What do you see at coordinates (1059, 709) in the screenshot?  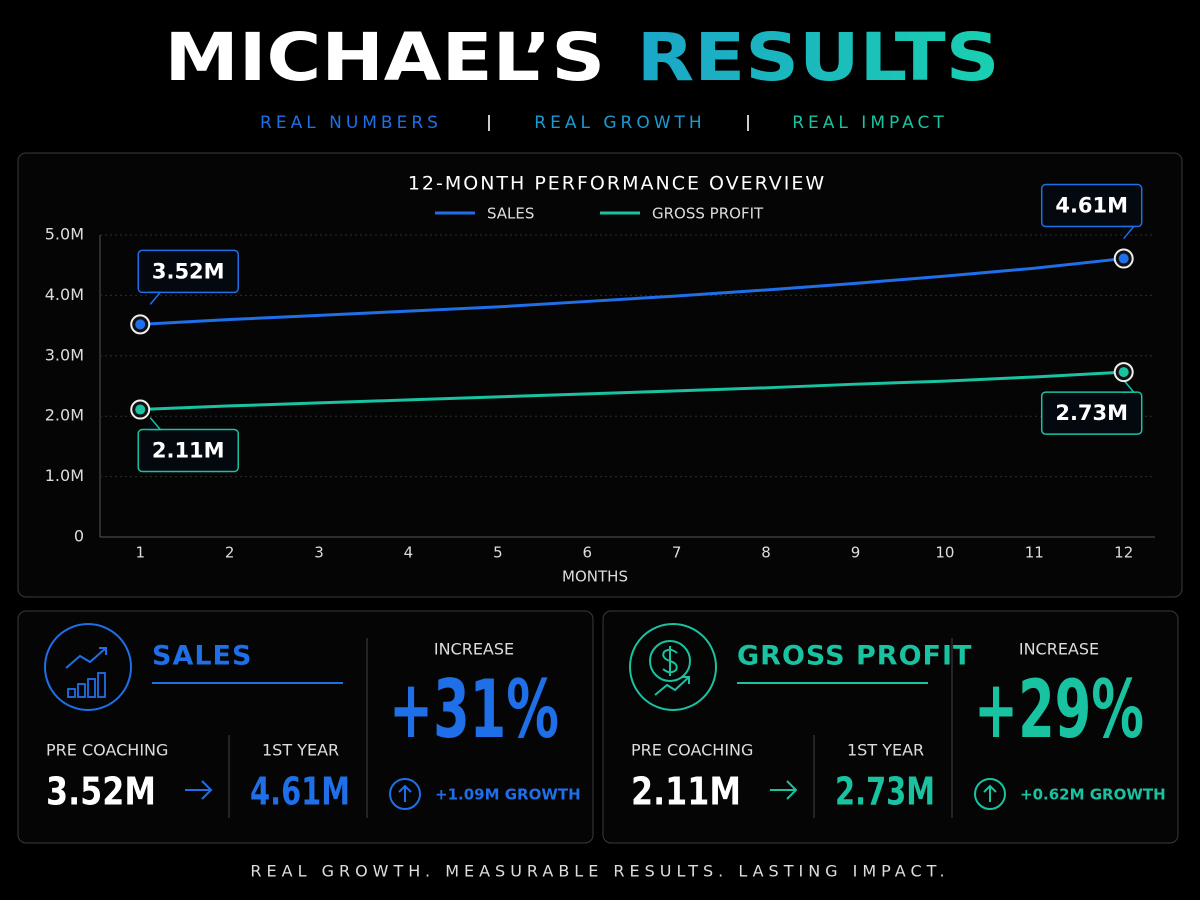 I see `increase-value: +29%` at bounding box center [1059, 709].